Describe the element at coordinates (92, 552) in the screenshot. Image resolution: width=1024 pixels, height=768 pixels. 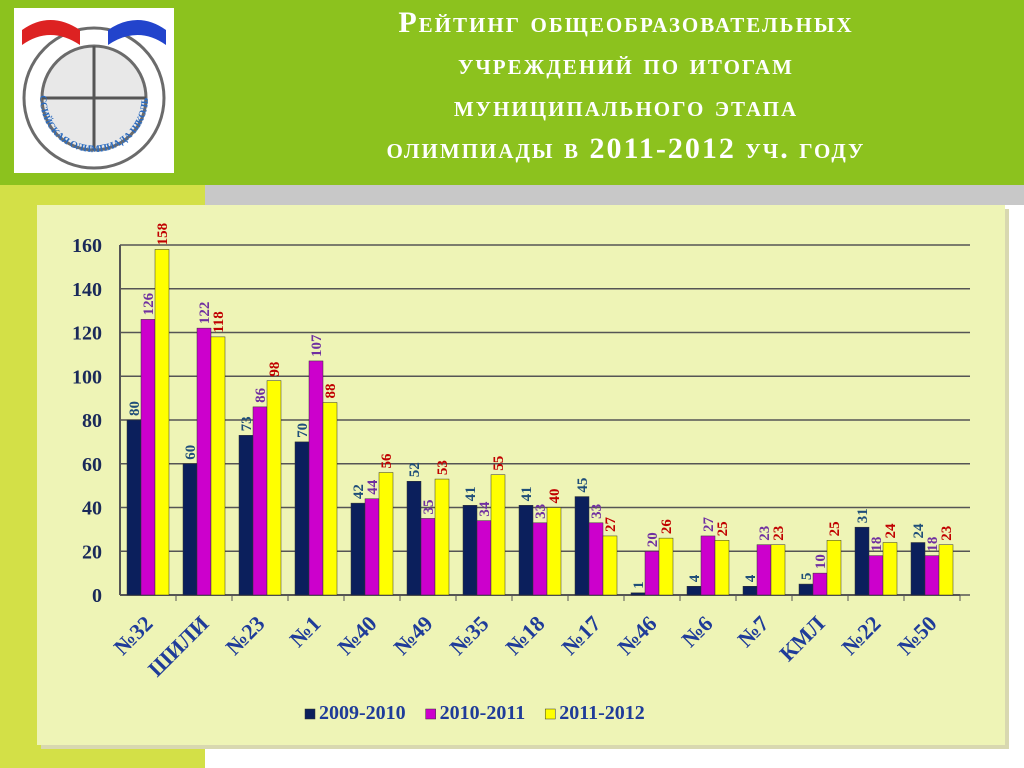
I see `y-tick-label: 20` at that location.